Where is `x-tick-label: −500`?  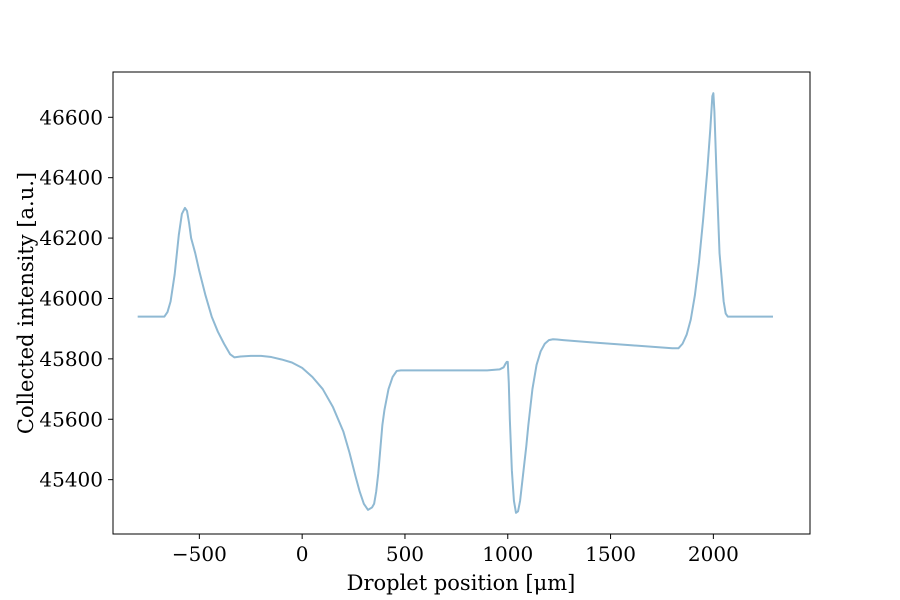 x-tick-label: −500 is located at coordinates (199, 554).